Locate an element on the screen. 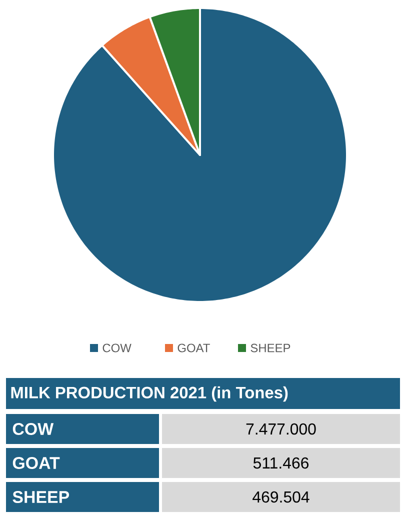 The image size is (405, 516). legend-label: GOAT is located at coordinates (194, 348).